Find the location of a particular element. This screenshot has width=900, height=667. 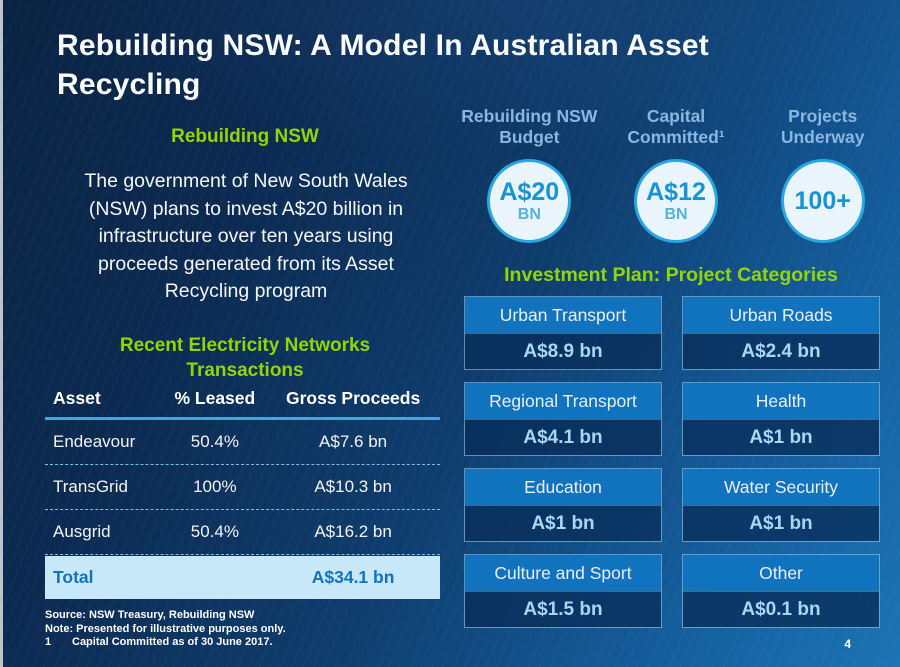

investment-plan-heading: Investment Plan: Project Categories is located at coordinates (671, 275).